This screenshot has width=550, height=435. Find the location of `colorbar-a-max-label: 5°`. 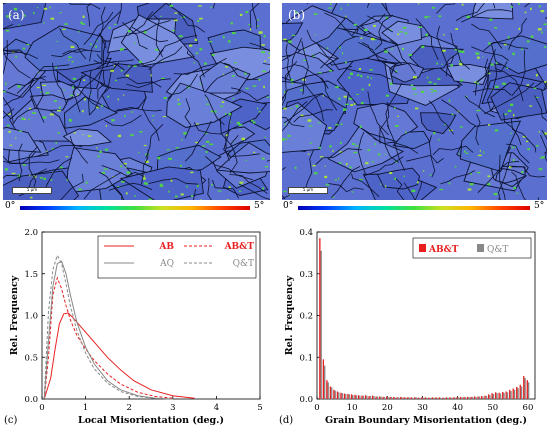

colorbar-a-max-label: 5° is located at coordinates (259, 206).